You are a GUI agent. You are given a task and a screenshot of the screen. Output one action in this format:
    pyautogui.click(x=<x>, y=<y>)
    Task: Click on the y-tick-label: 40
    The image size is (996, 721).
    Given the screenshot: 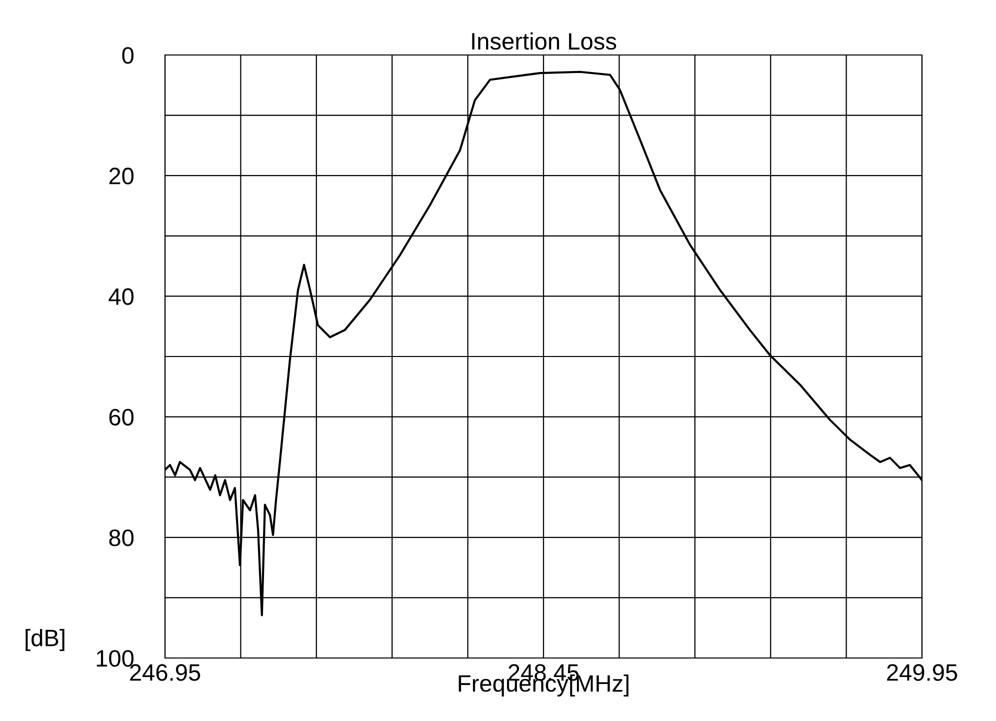 What is the action you would take?
    pyautogui.click(x=121, y=296)
    